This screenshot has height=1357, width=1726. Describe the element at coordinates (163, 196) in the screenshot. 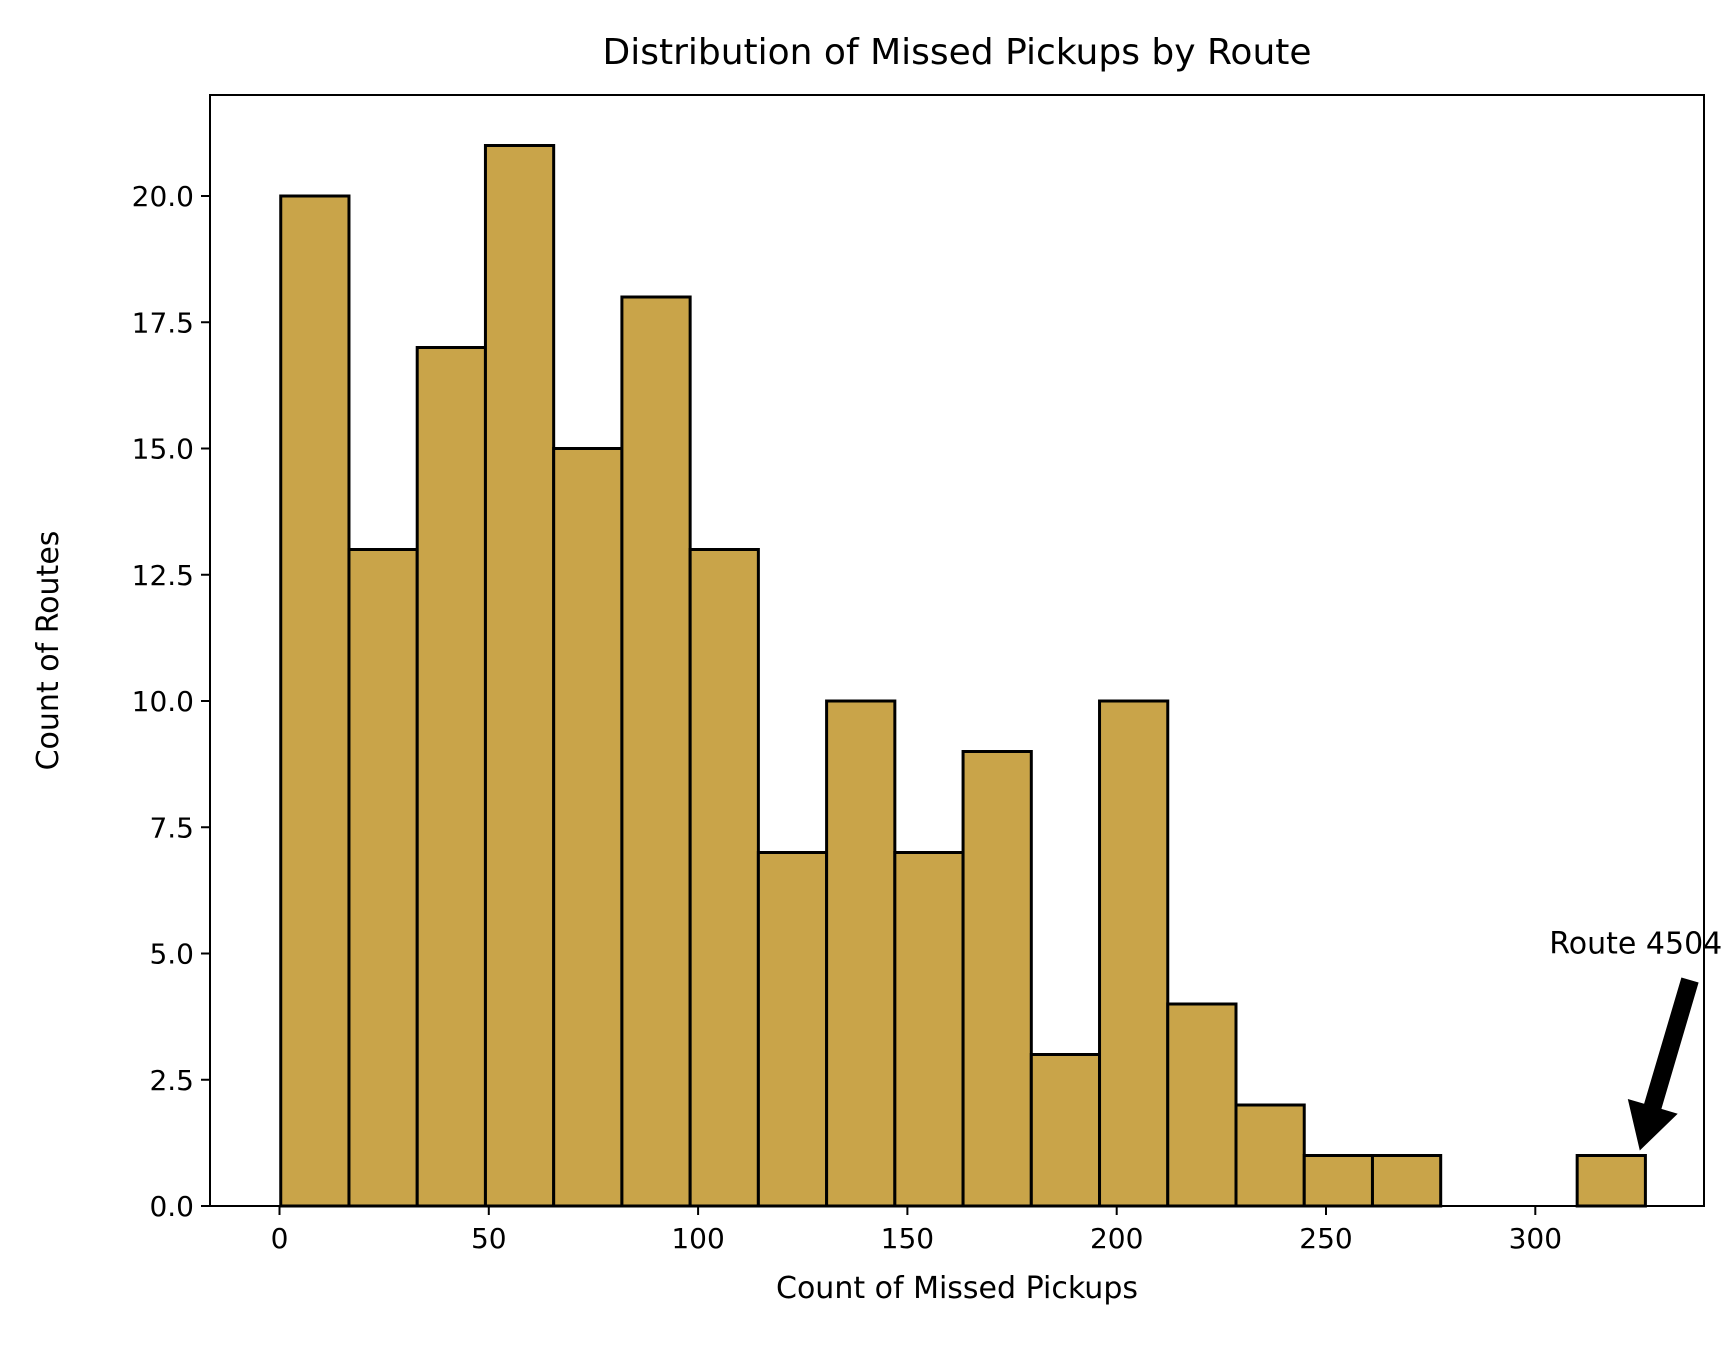

I see `y-tick-label: 20.0` at that location.